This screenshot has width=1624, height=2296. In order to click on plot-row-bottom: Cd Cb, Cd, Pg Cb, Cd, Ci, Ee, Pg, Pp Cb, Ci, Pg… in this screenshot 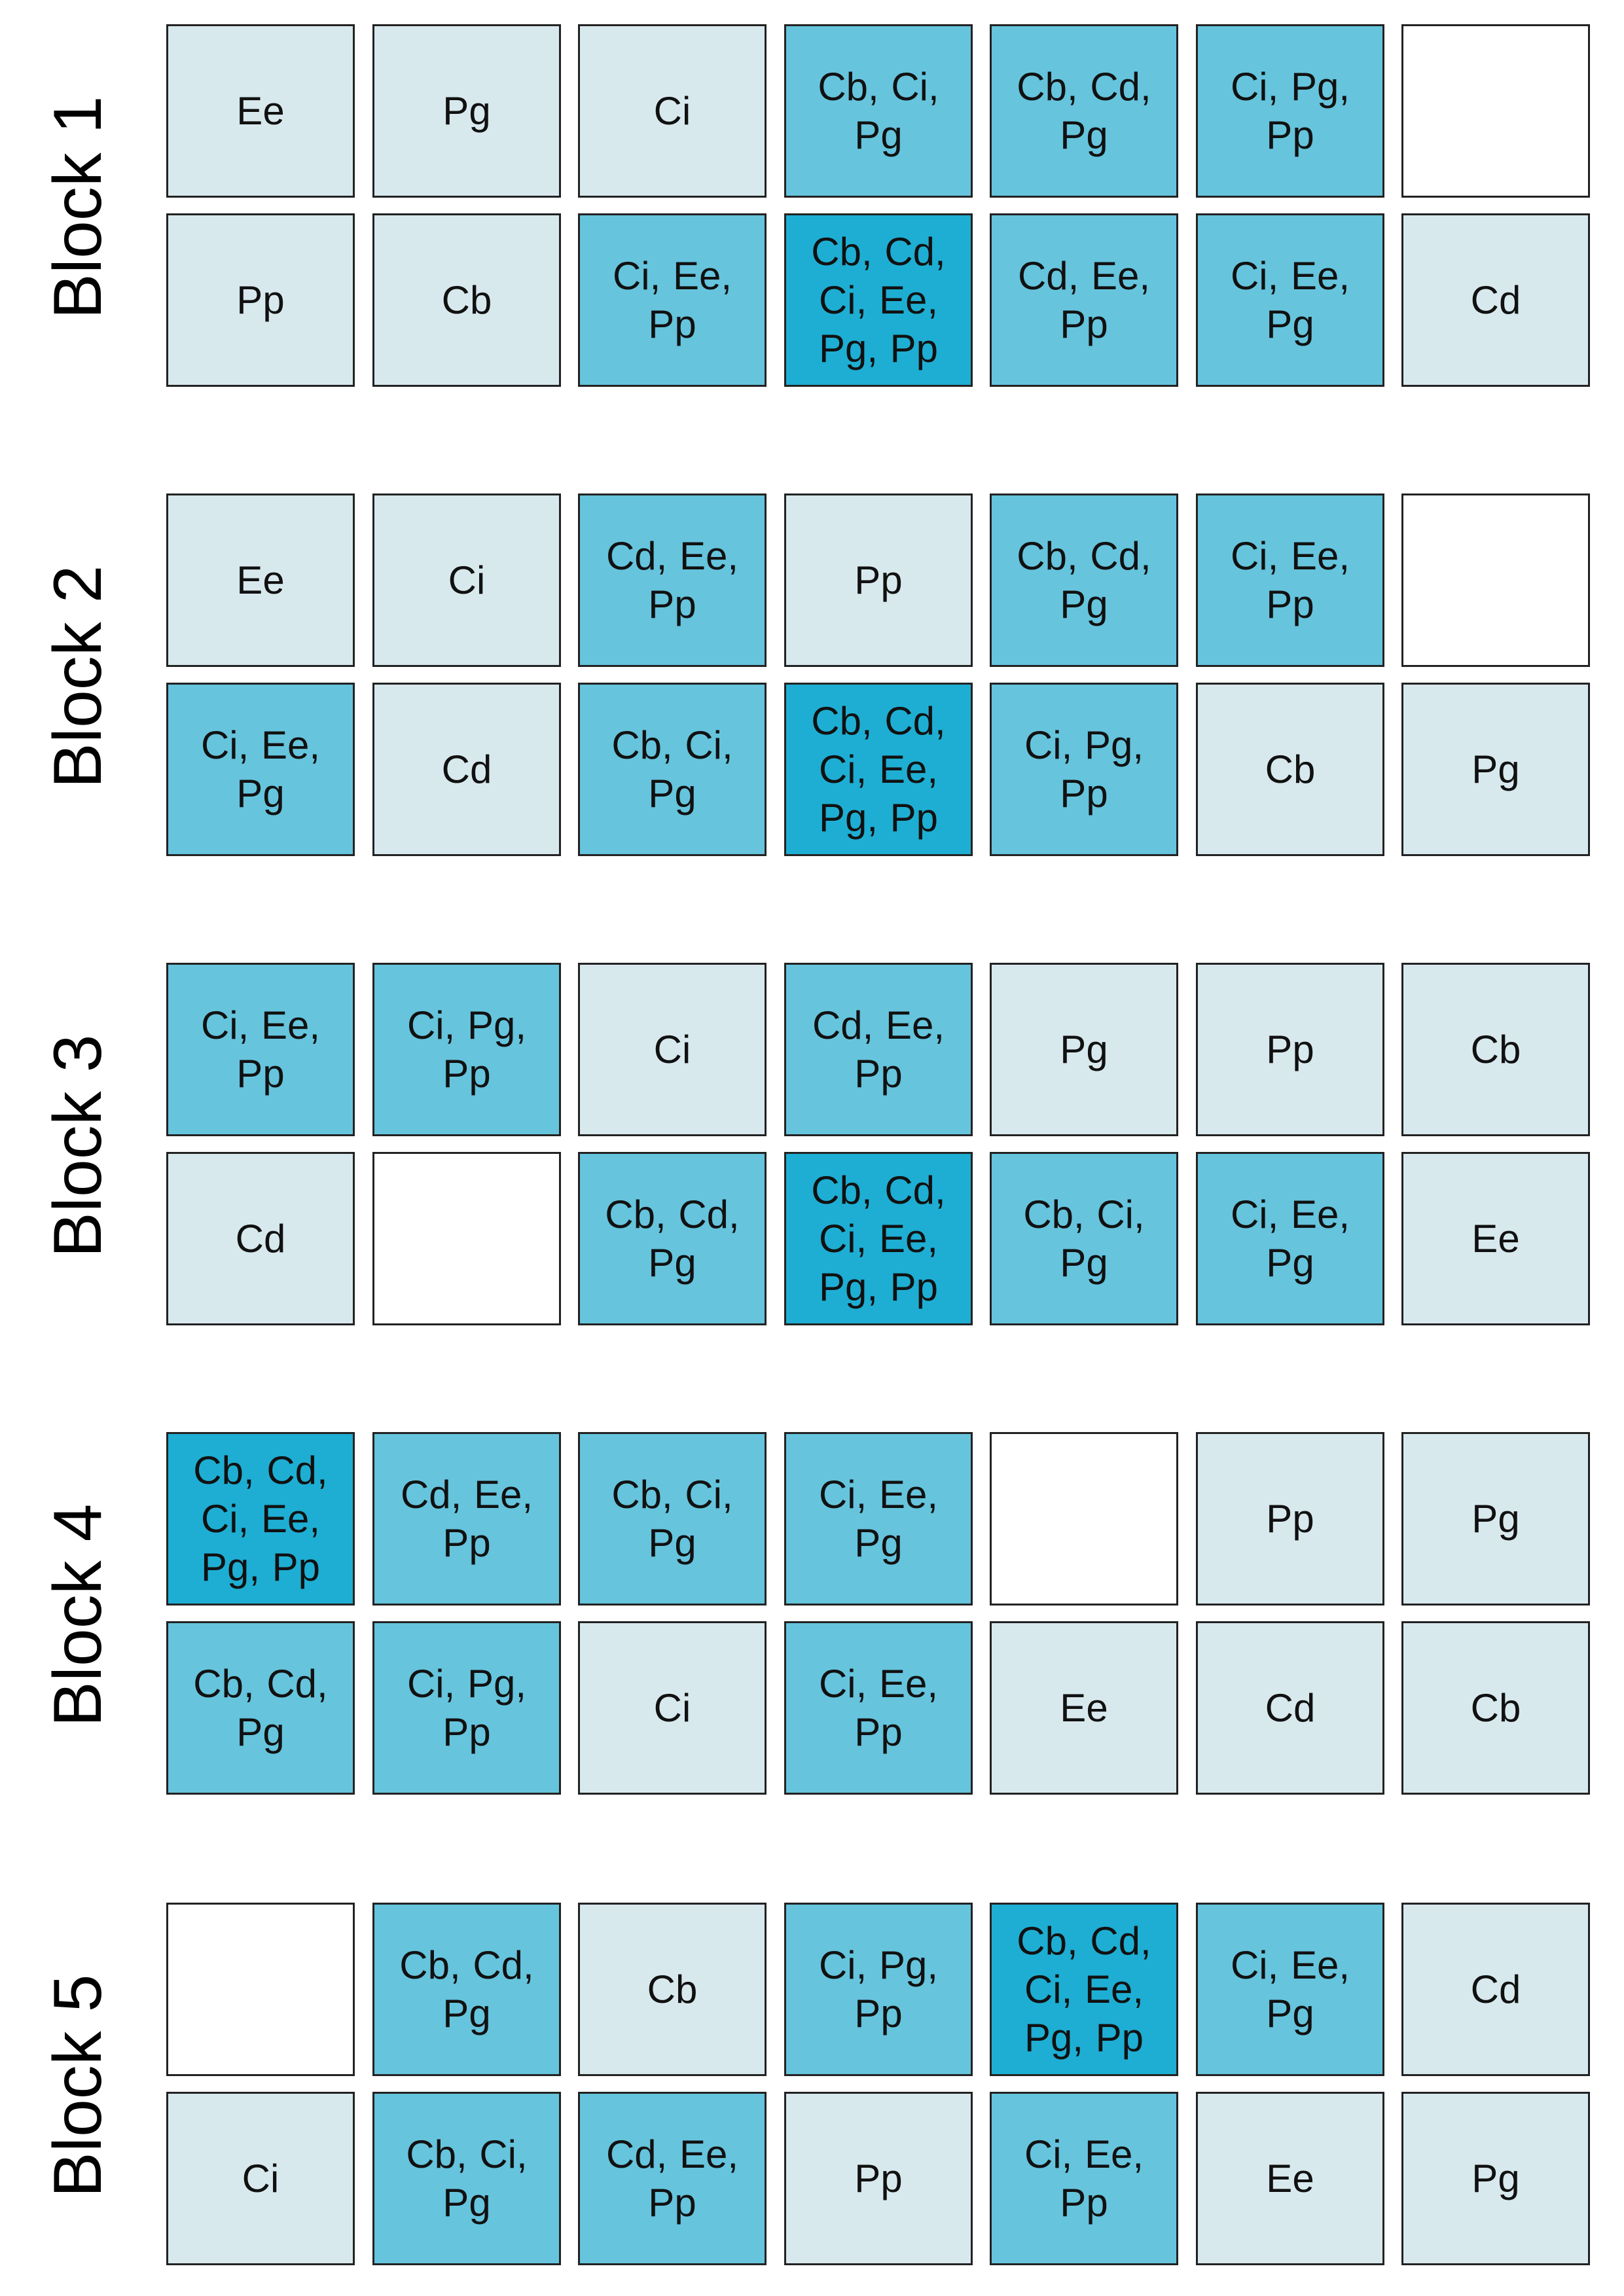, I will do `click(885, 1238)`.